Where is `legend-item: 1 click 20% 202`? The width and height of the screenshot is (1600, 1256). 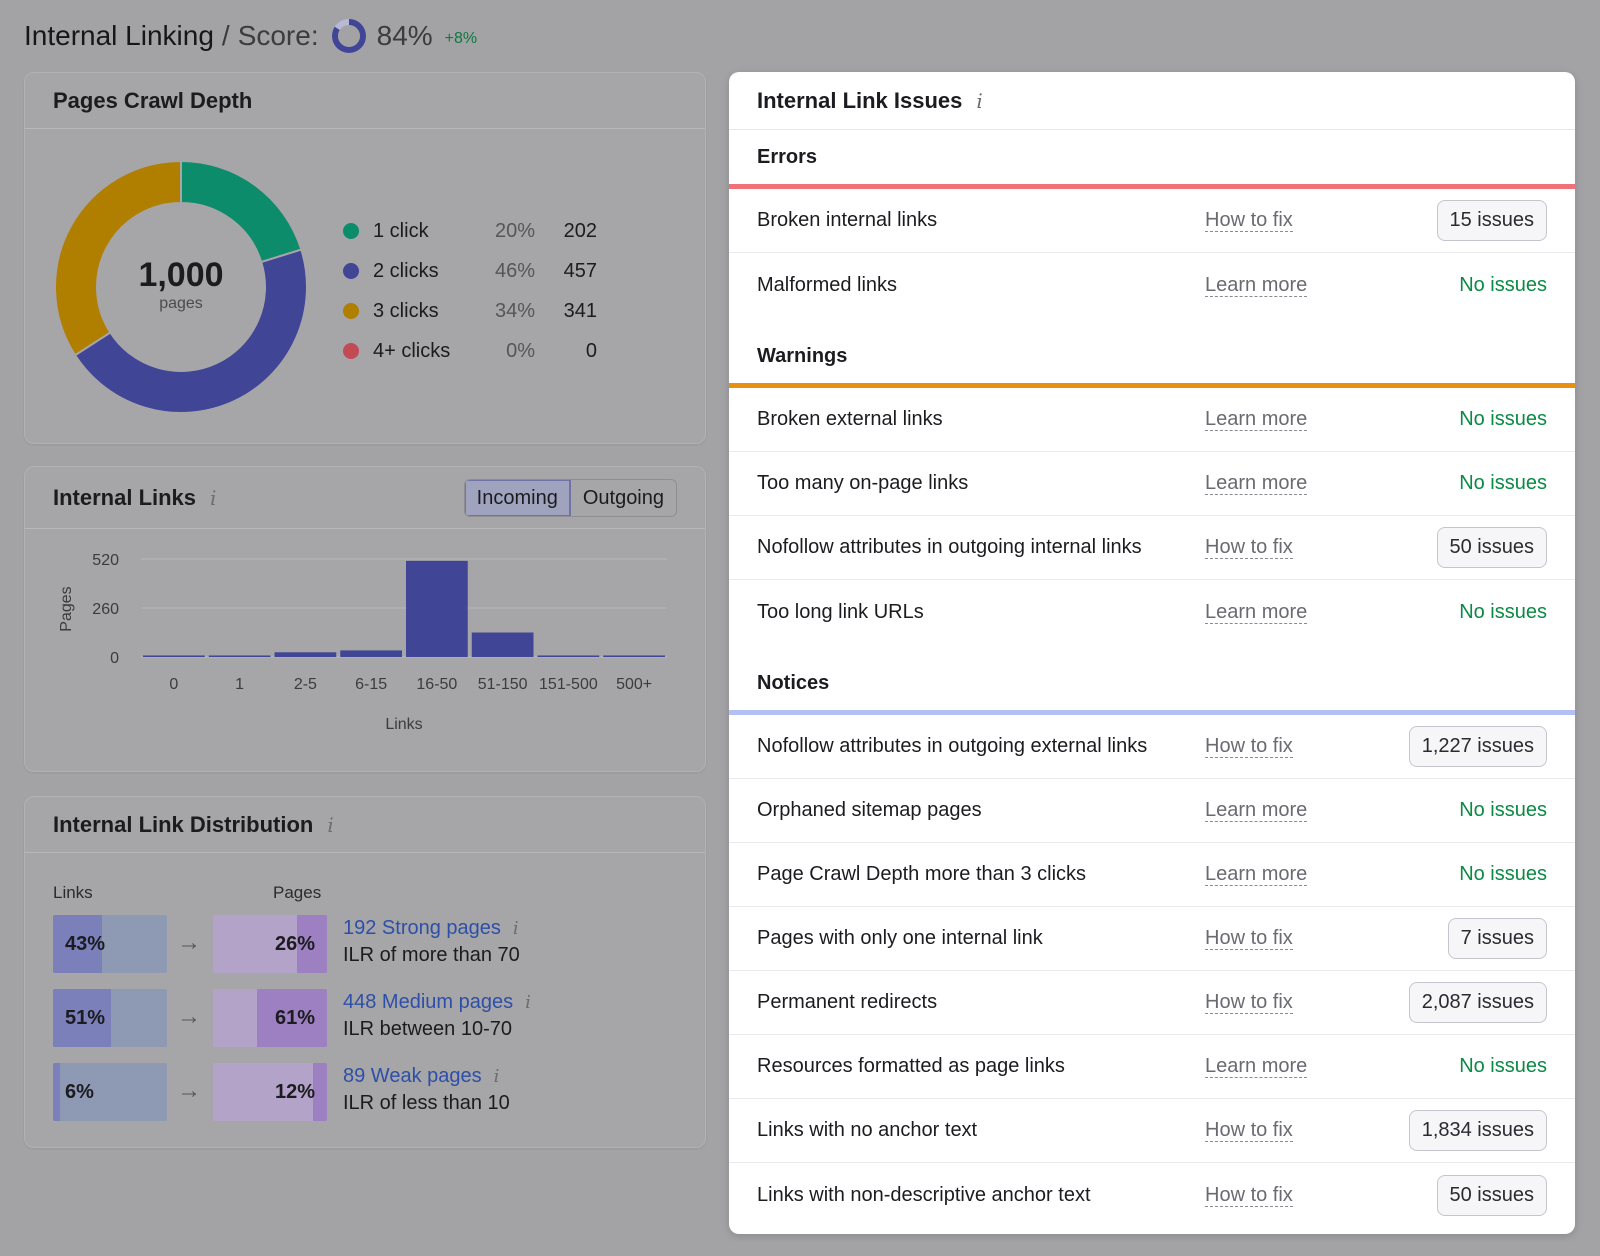
legend-item: 1 click 20% 202 is located at coordinates (470, 231).